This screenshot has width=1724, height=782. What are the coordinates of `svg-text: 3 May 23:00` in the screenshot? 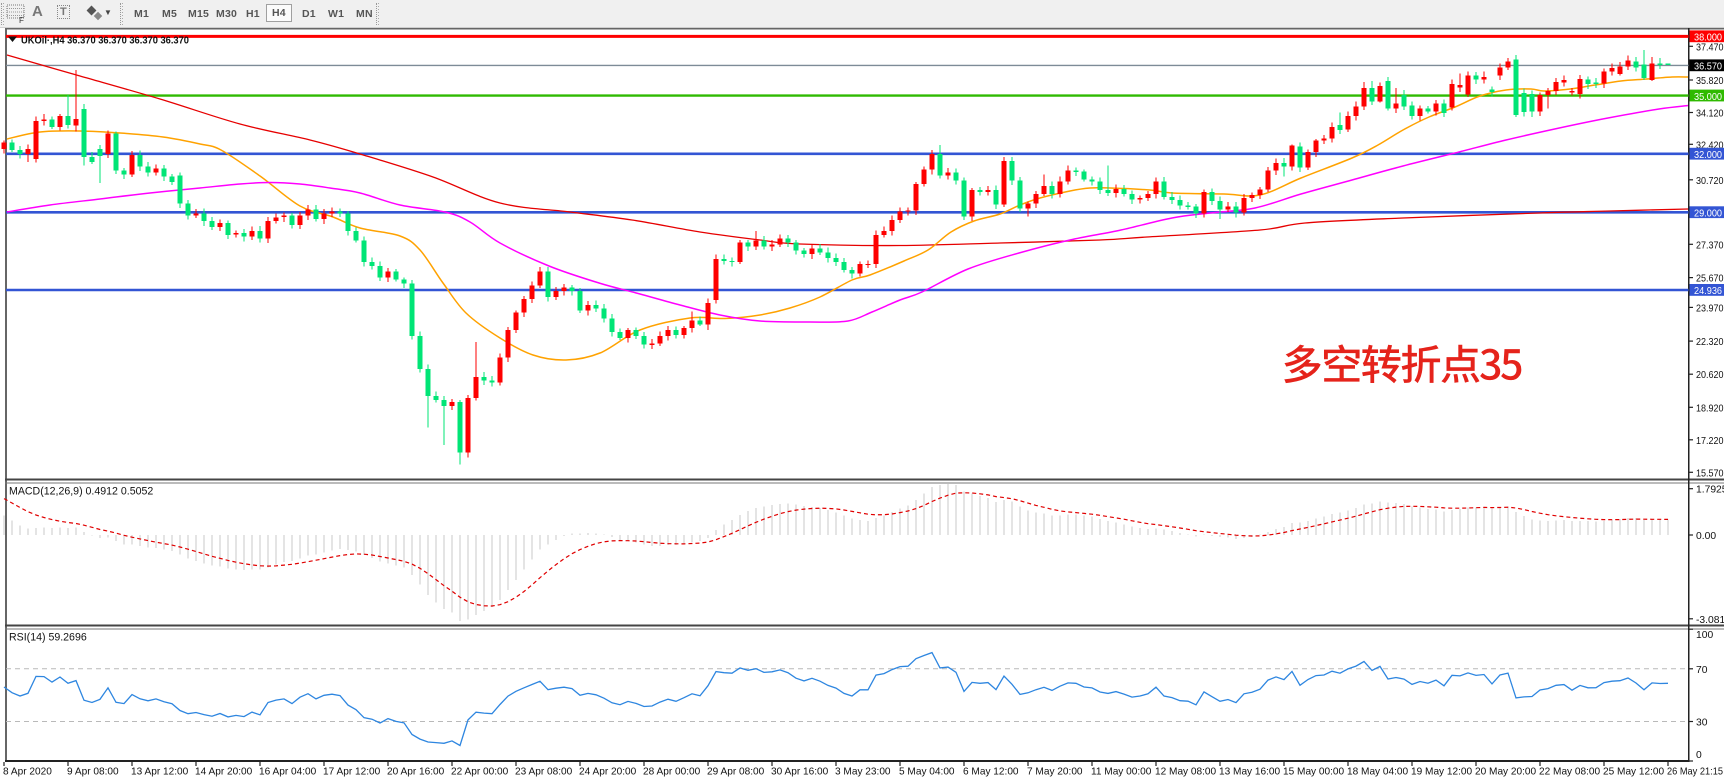 It's located at (863, 772).